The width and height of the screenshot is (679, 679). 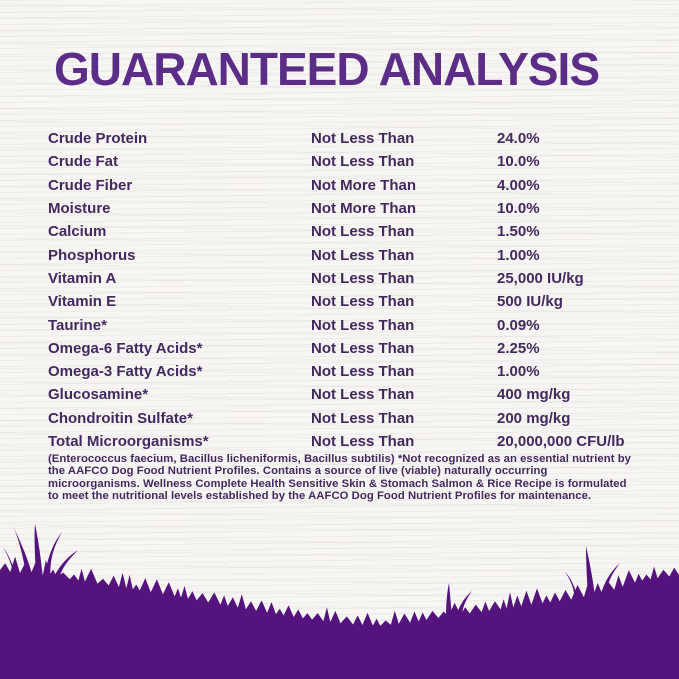 What do you see at coordinates (534, 395) in the screenshot?
I see `nutrient-value: 400 mg/kg` at bounding box center [534, 395].